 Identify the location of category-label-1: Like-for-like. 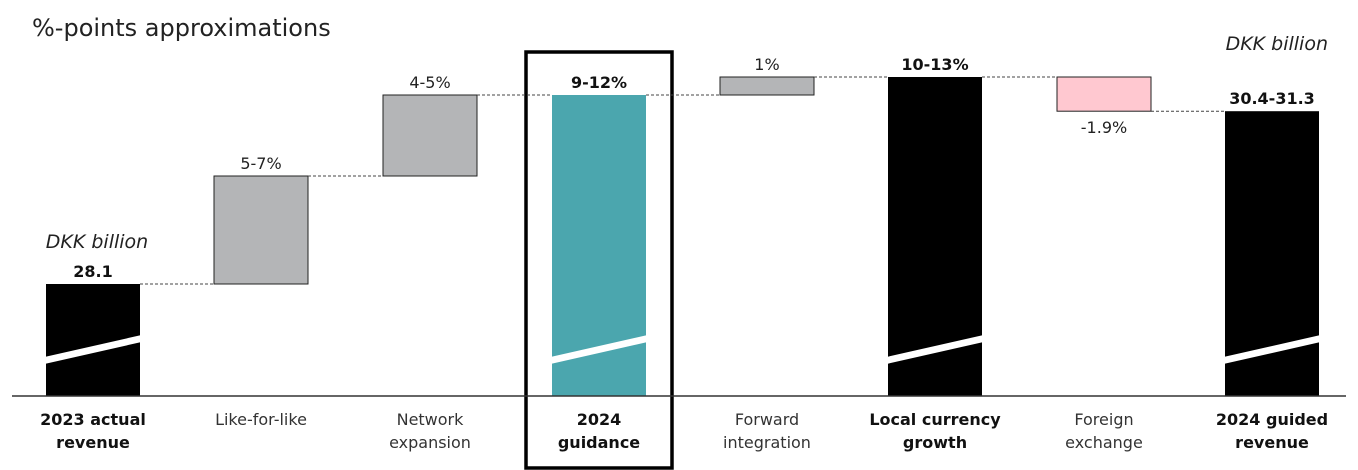
(261, 419).